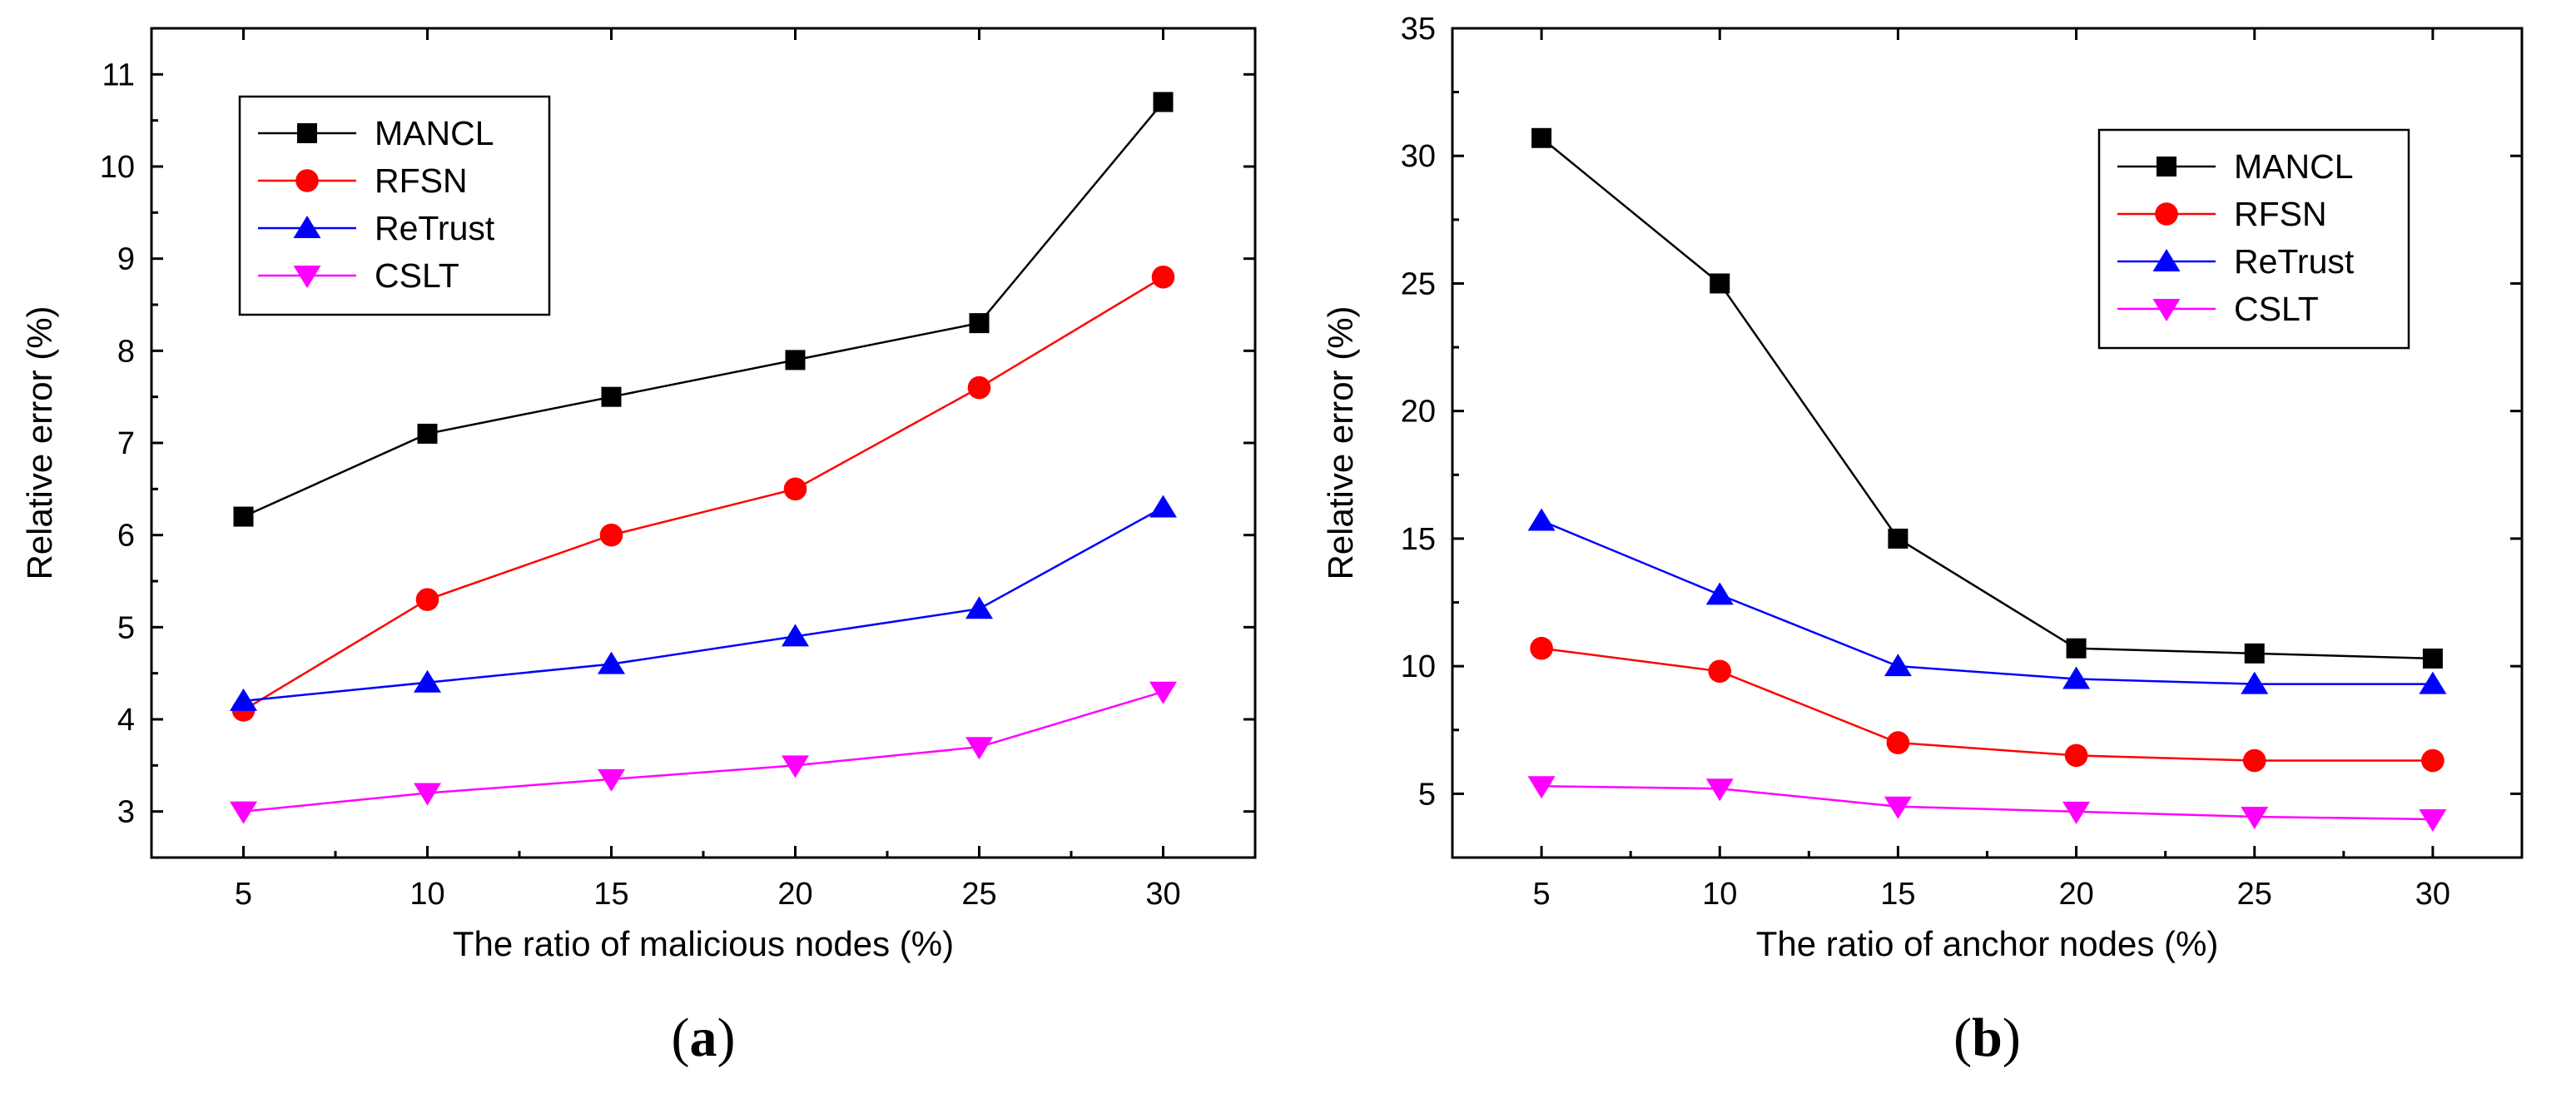 Image resolution: width=2576 pixels, height=1094 pixels. Describe the element at coordinates (126, 720) in the screenshot. I see `y-tick-label: 4` at that location.